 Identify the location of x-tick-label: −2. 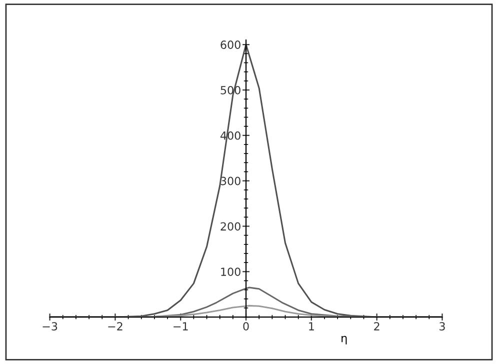
(115, 326).